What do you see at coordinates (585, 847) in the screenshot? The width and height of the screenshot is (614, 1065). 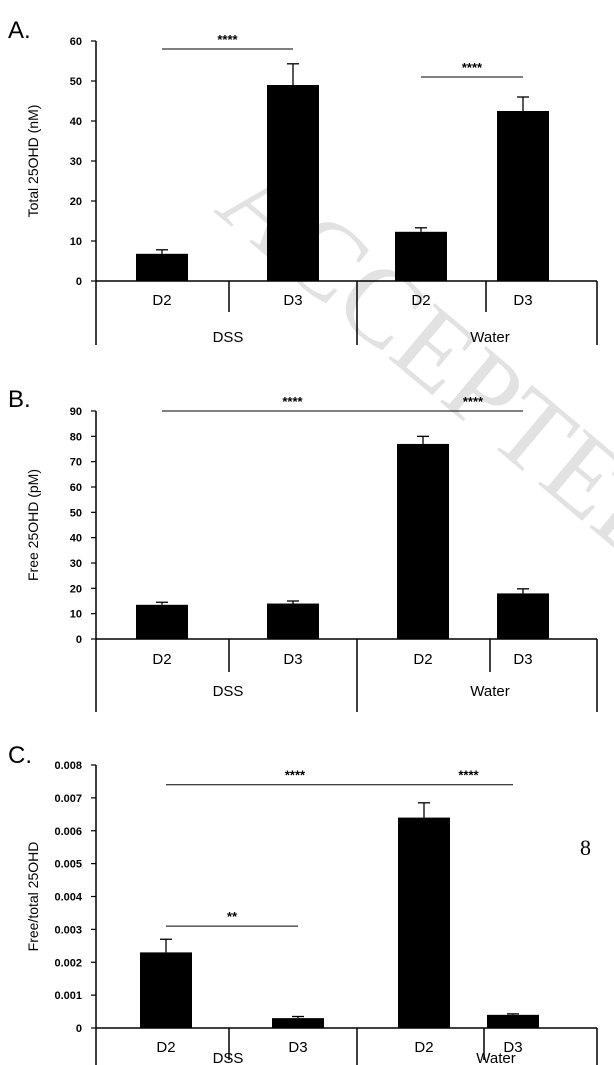 I see `page-number: 8` at bounding box center [585, 847].